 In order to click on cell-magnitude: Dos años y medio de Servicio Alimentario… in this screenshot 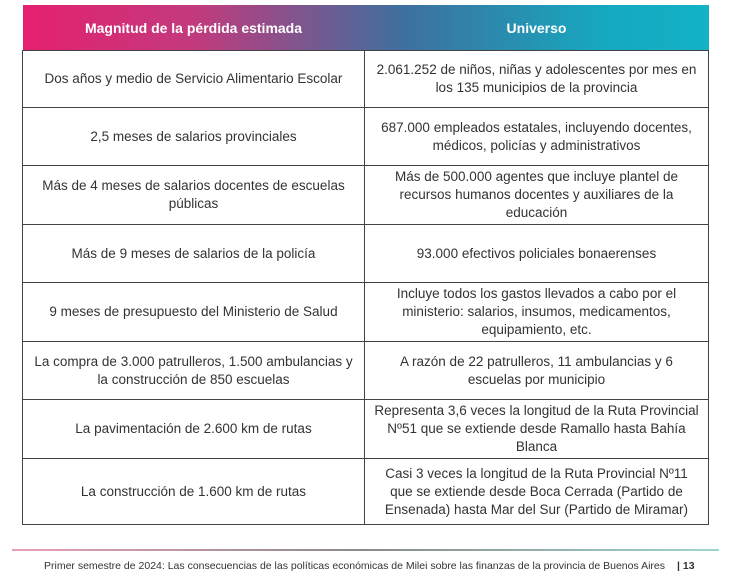, I will do `click(193, 79)`.